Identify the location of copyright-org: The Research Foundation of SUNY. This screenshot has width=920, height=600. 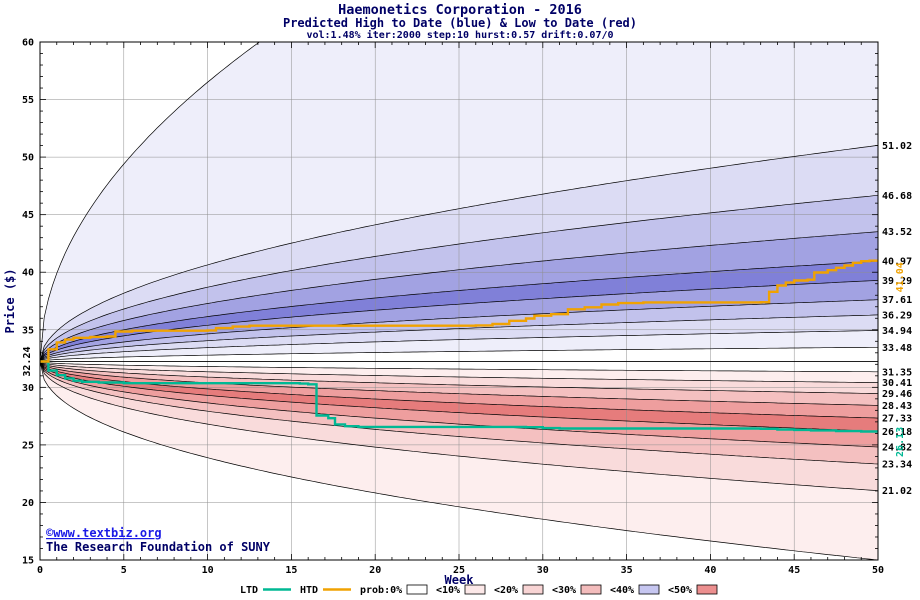
(158, 547).